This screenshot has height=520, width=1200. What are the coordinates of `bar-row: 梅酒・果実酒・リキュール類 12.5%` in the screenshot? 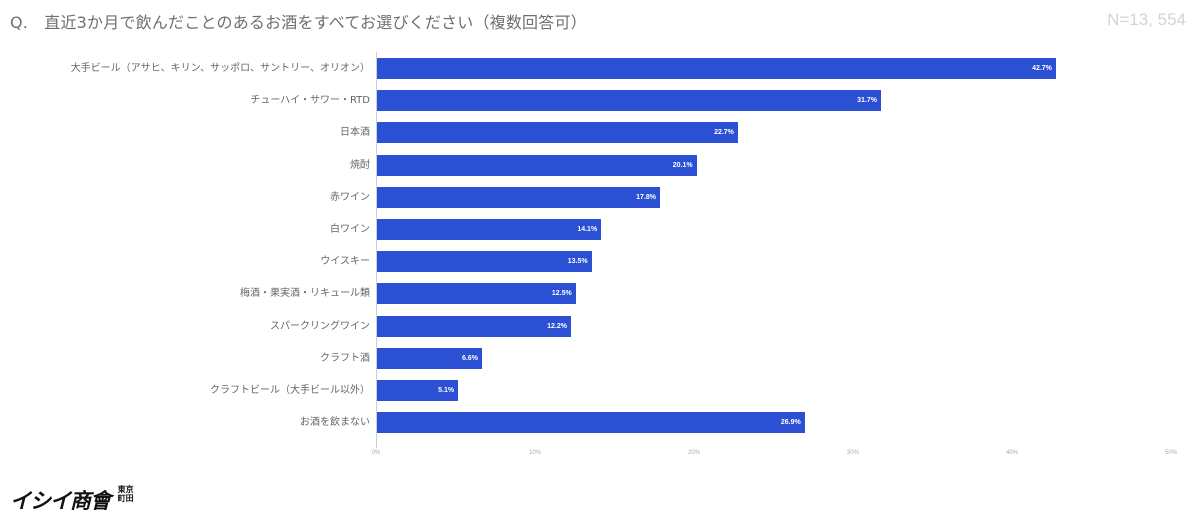 It's located at (600, 299).